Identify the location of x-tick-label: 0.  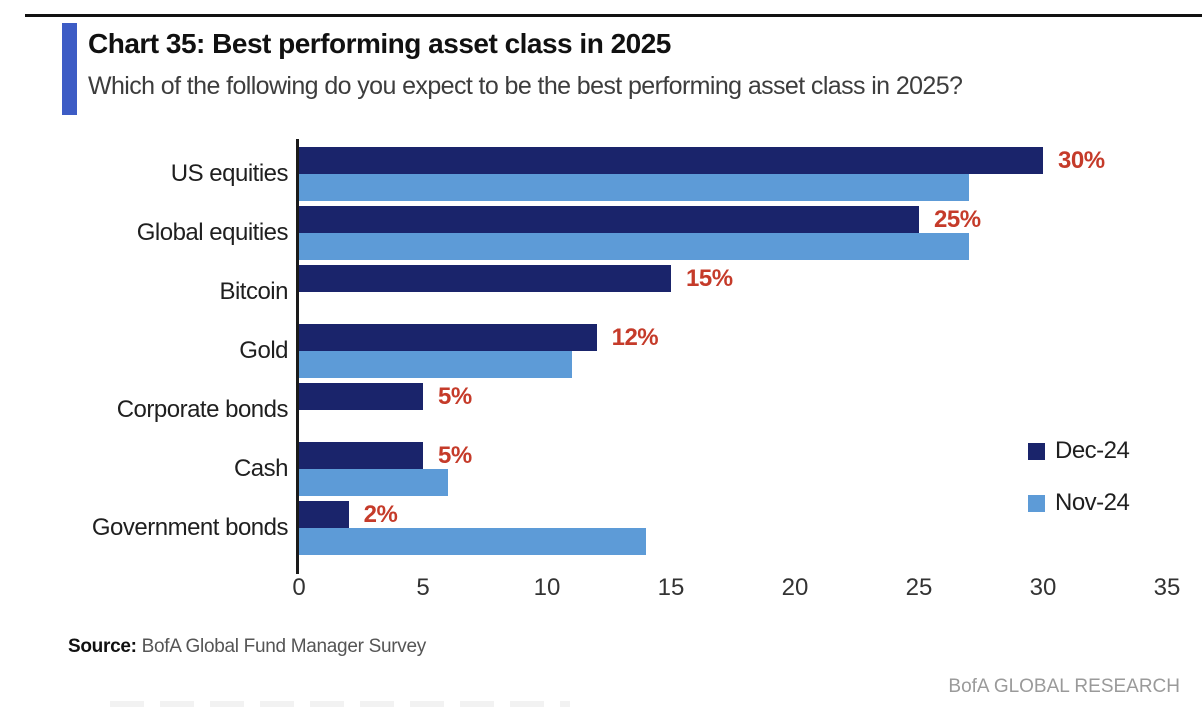
(299, 587).